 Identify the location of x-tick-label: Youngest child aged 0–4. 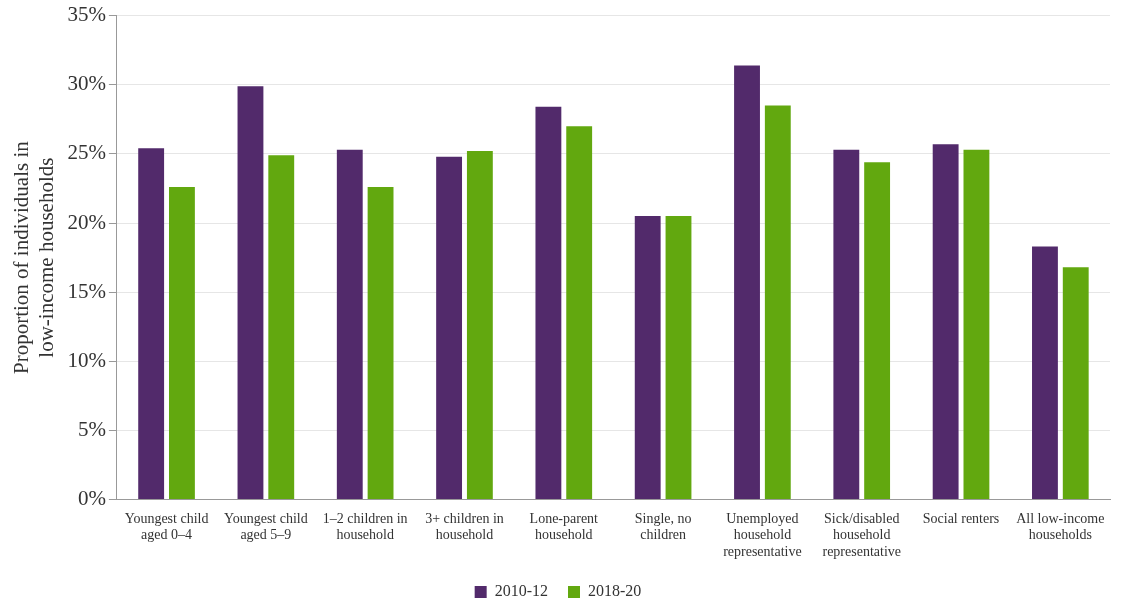
(166, 526).